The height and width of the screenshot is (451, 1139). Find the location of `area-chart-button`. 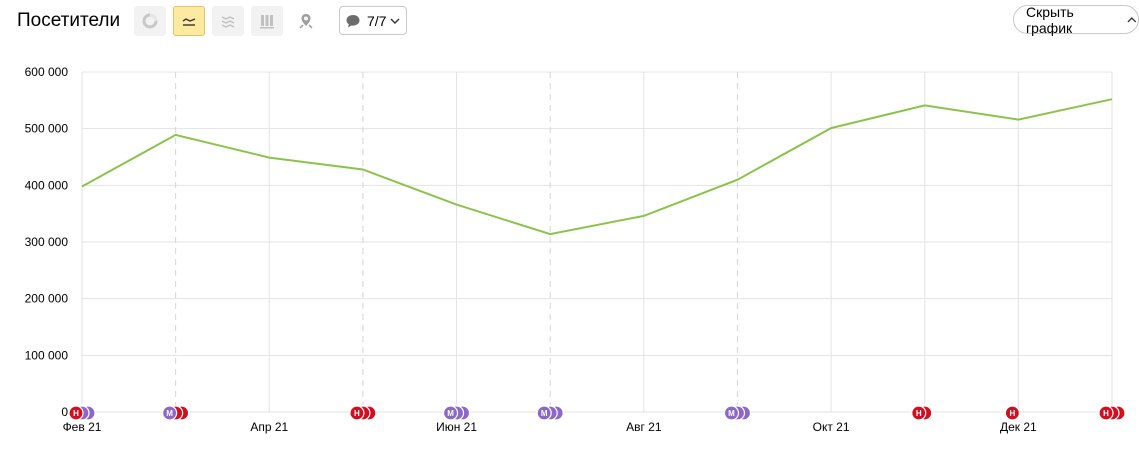

area-chart-button is located at coordinates (228, 21).